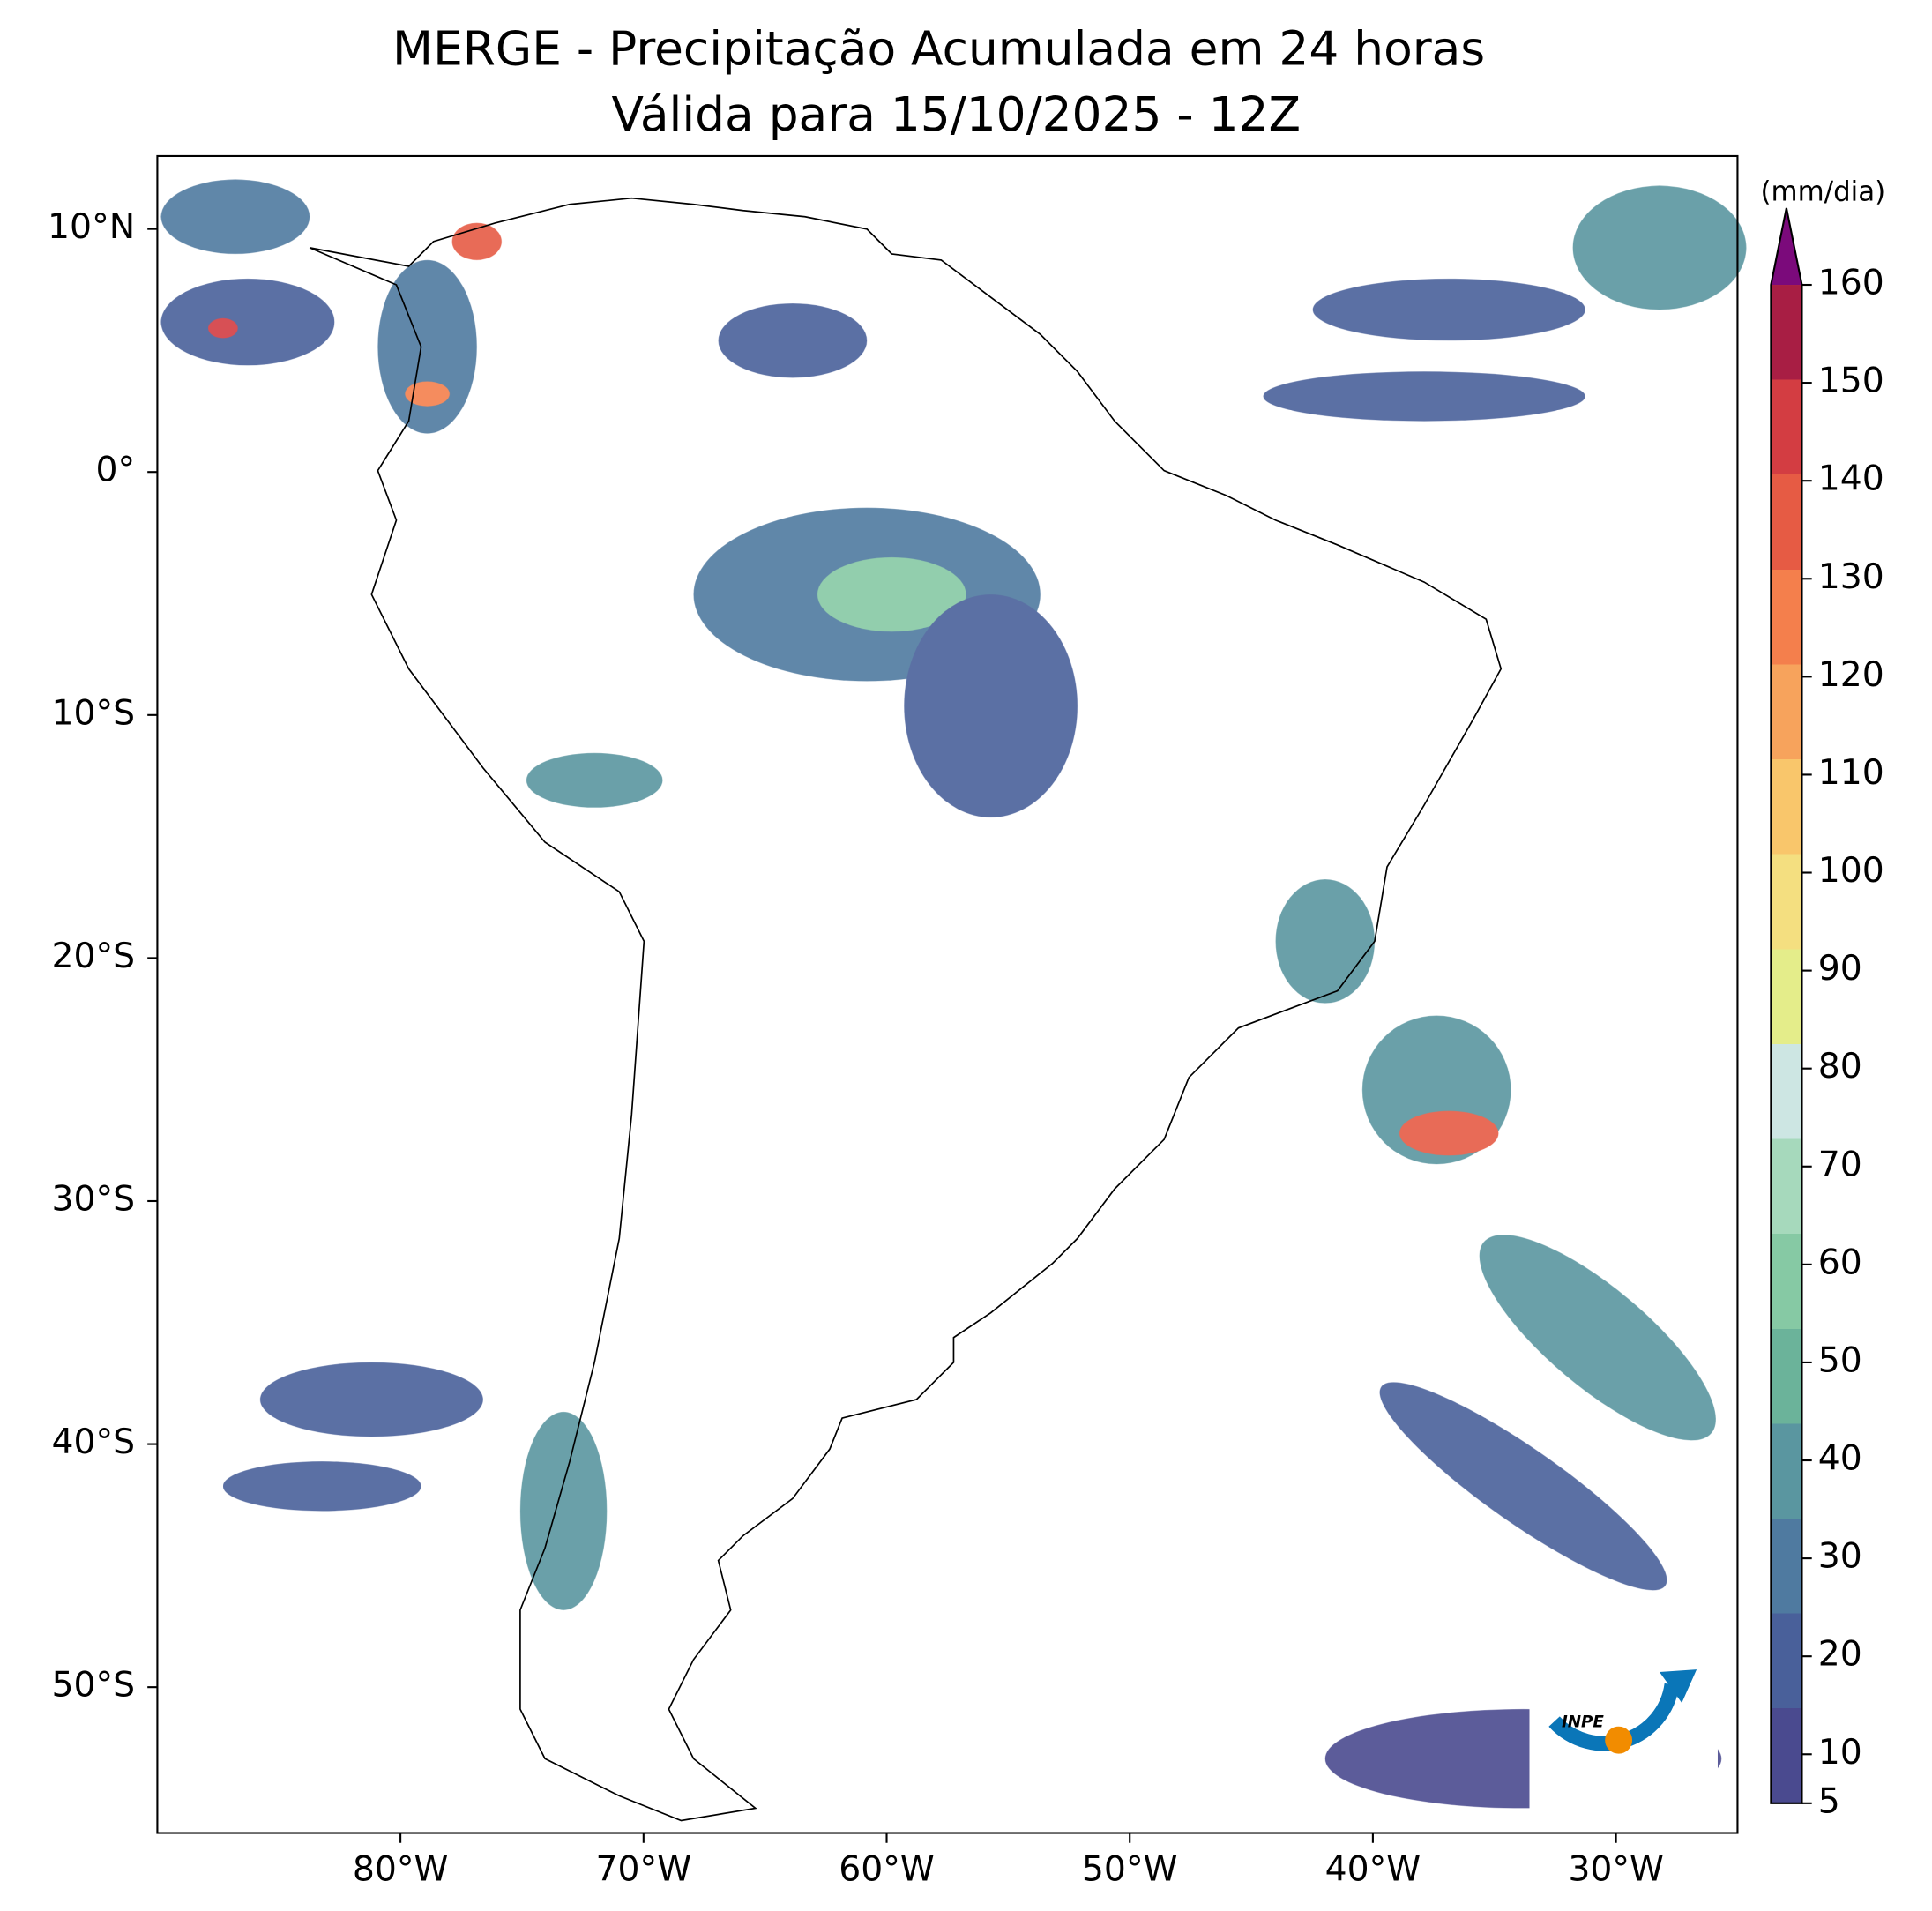  Describe the element at coordinates (1786, 1044) in the screenshot. I see `colorbar` at that location.